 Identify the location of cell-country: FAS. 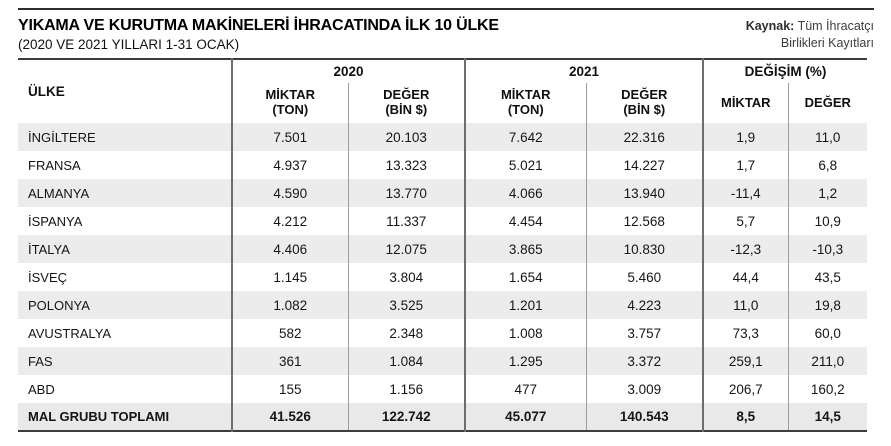
(125, 361).